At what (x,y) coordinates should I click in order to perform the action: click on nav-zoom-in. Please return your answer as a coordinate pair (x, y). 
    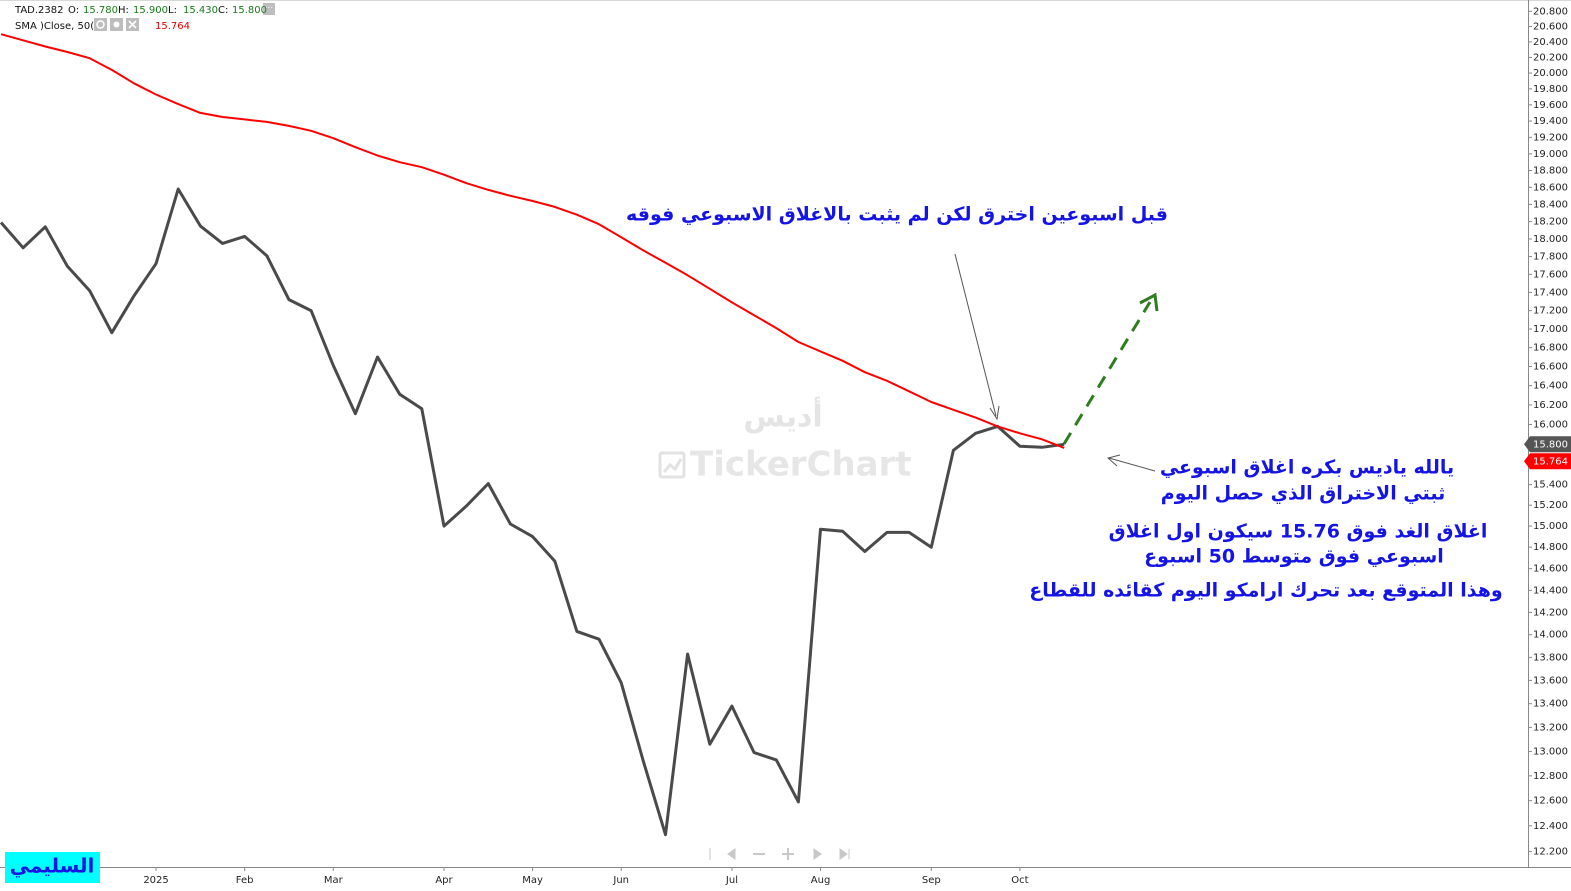
    Looking at the image, I should click on (788, 854).